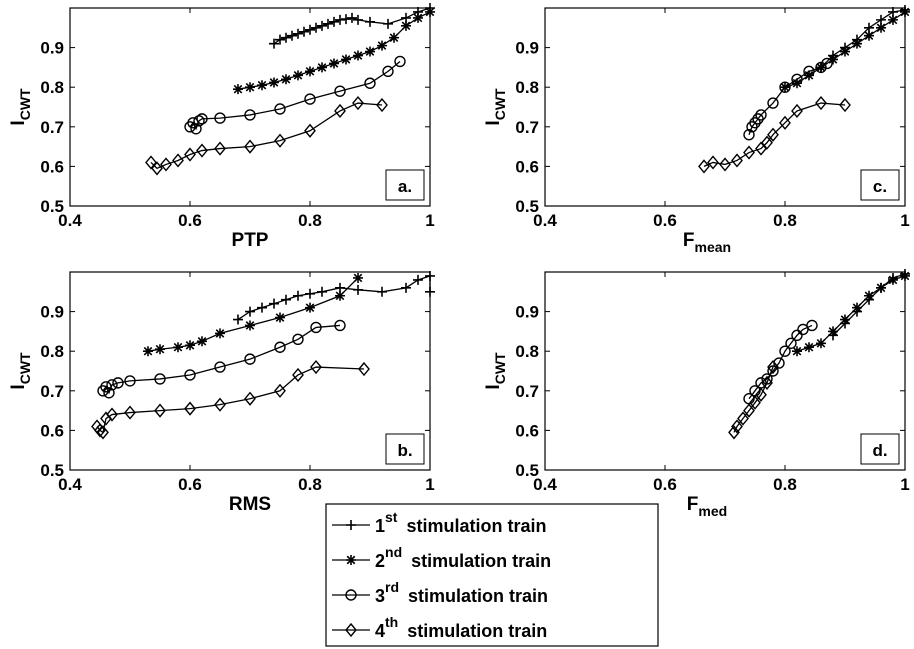 This screenshot has width=914, height=649. What do you see at coordinates (545, 484) in the screenshot?
I see `x-tick-label: 0.4` at bounding box center [545, 484].